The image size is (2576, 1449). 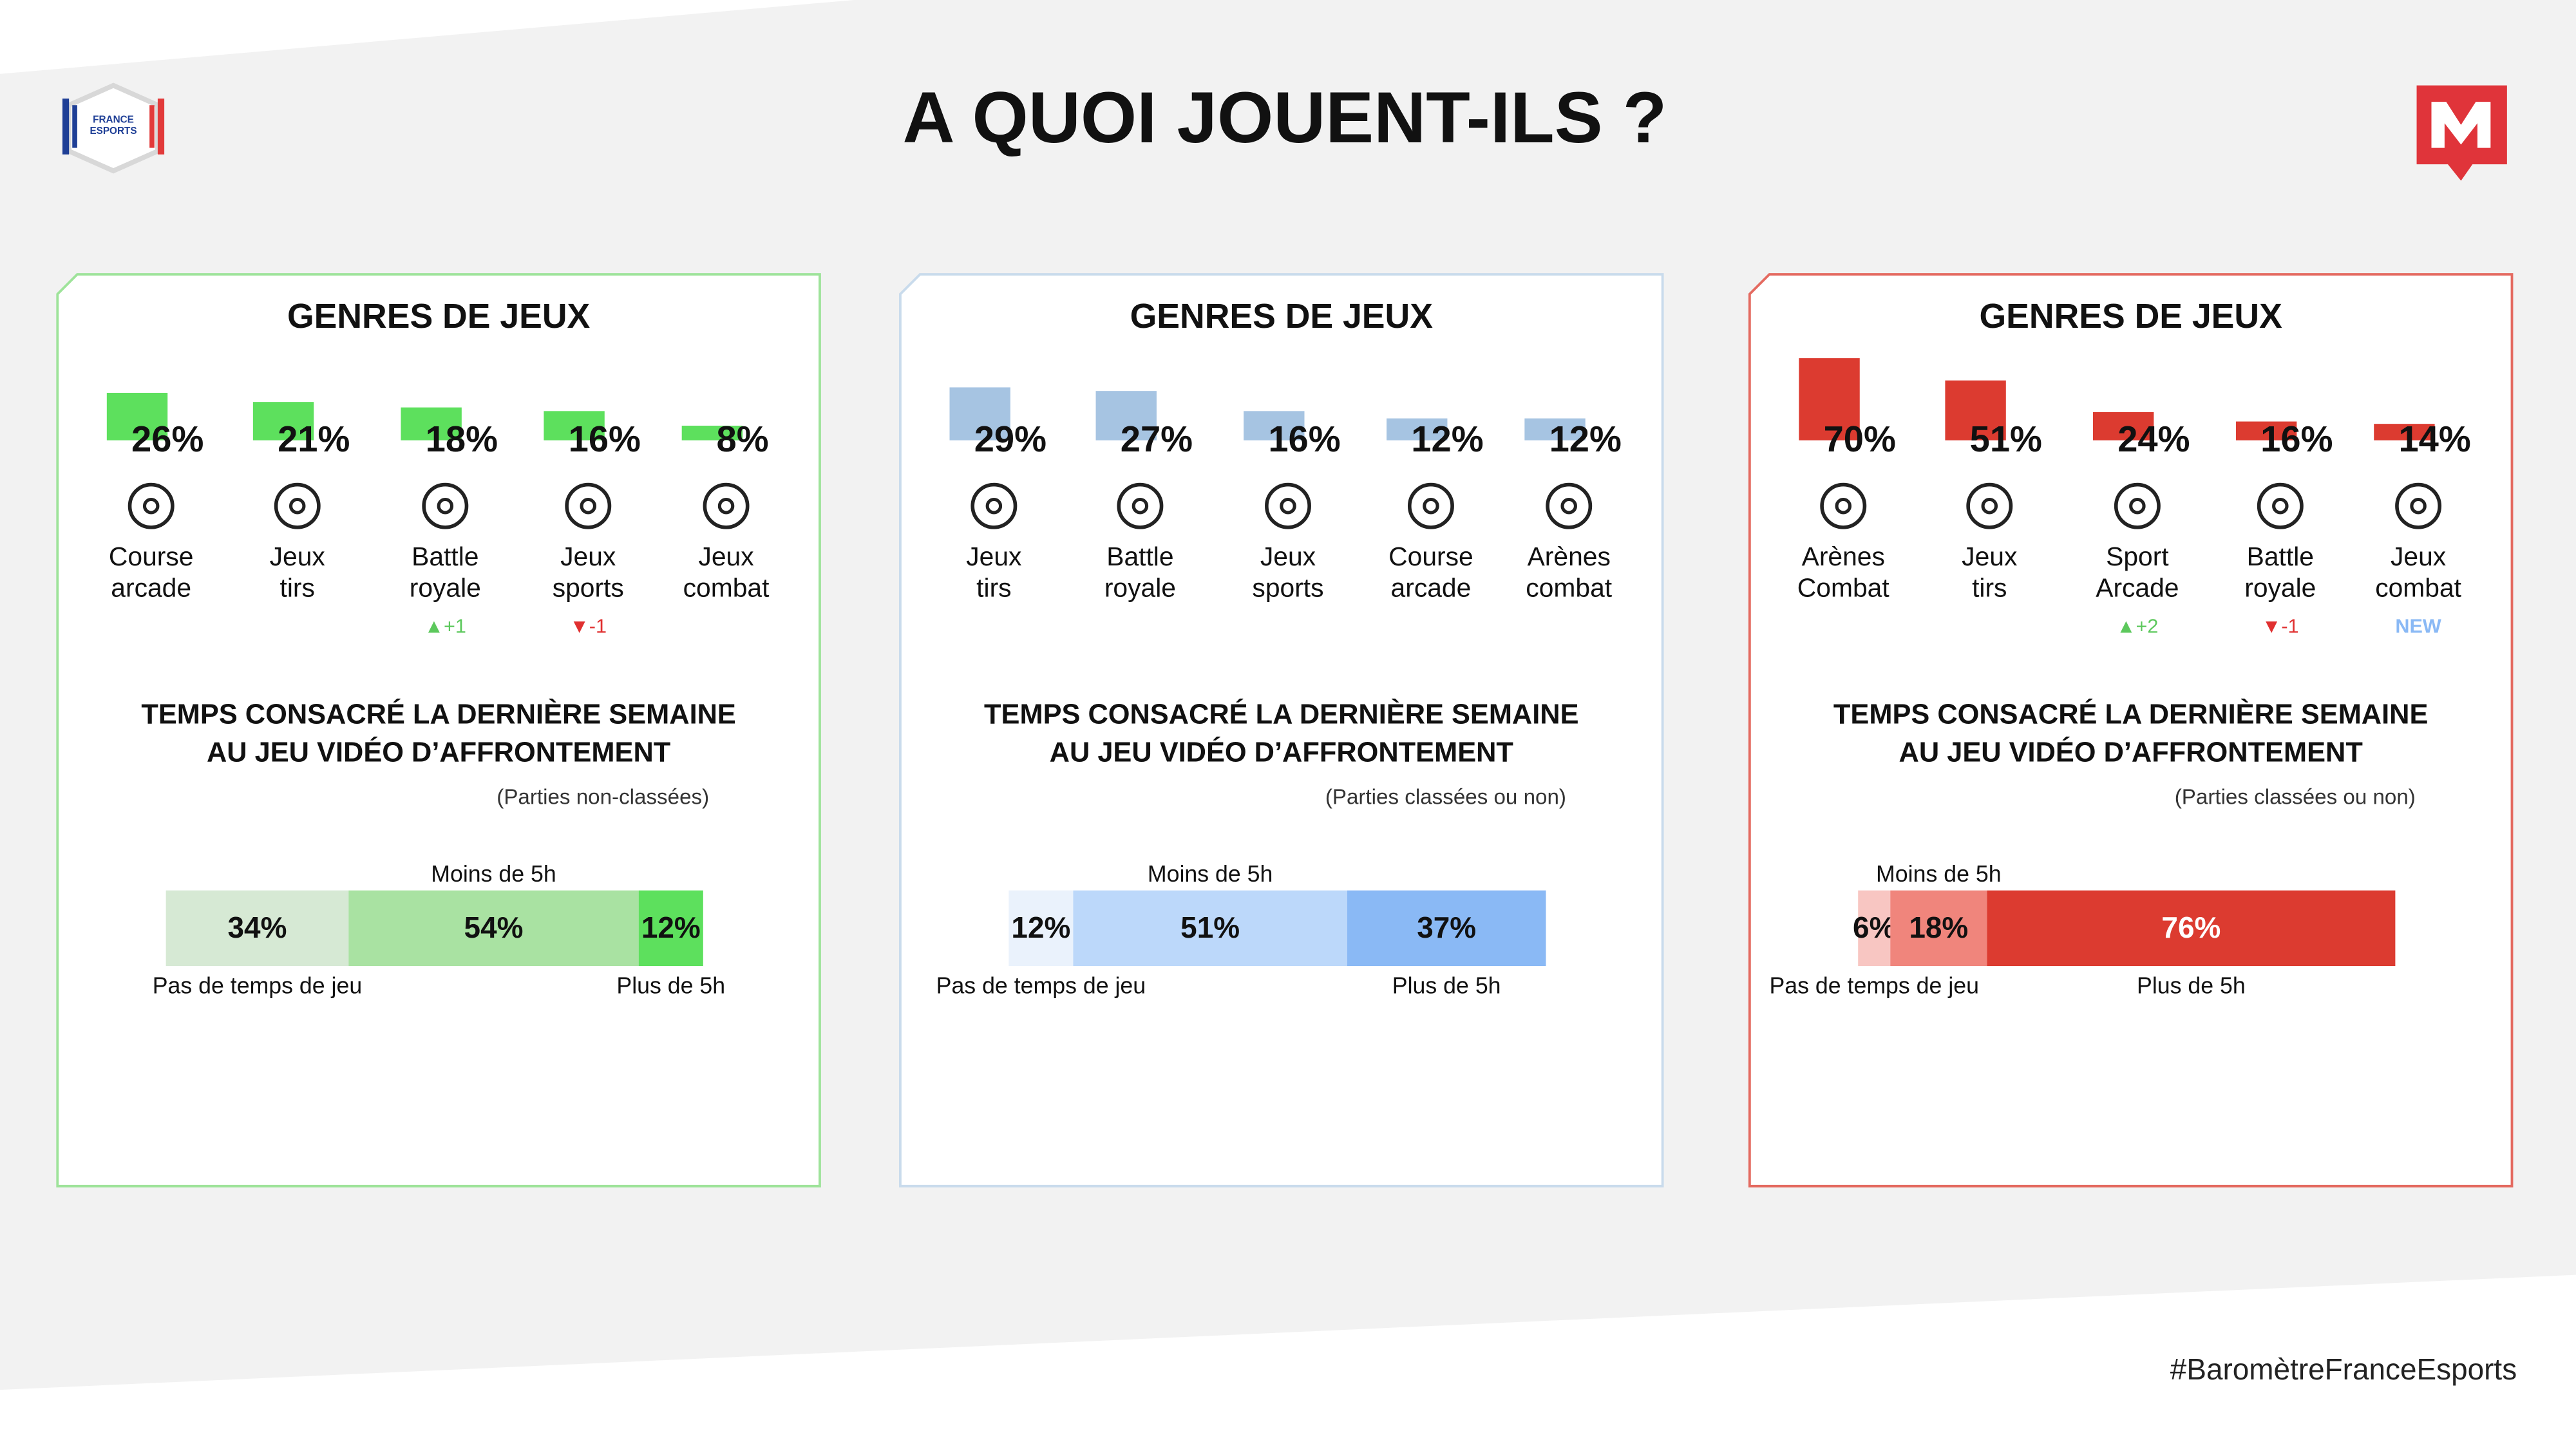 I want to click on segment-value: 6%, so click(x=1874, y=927).